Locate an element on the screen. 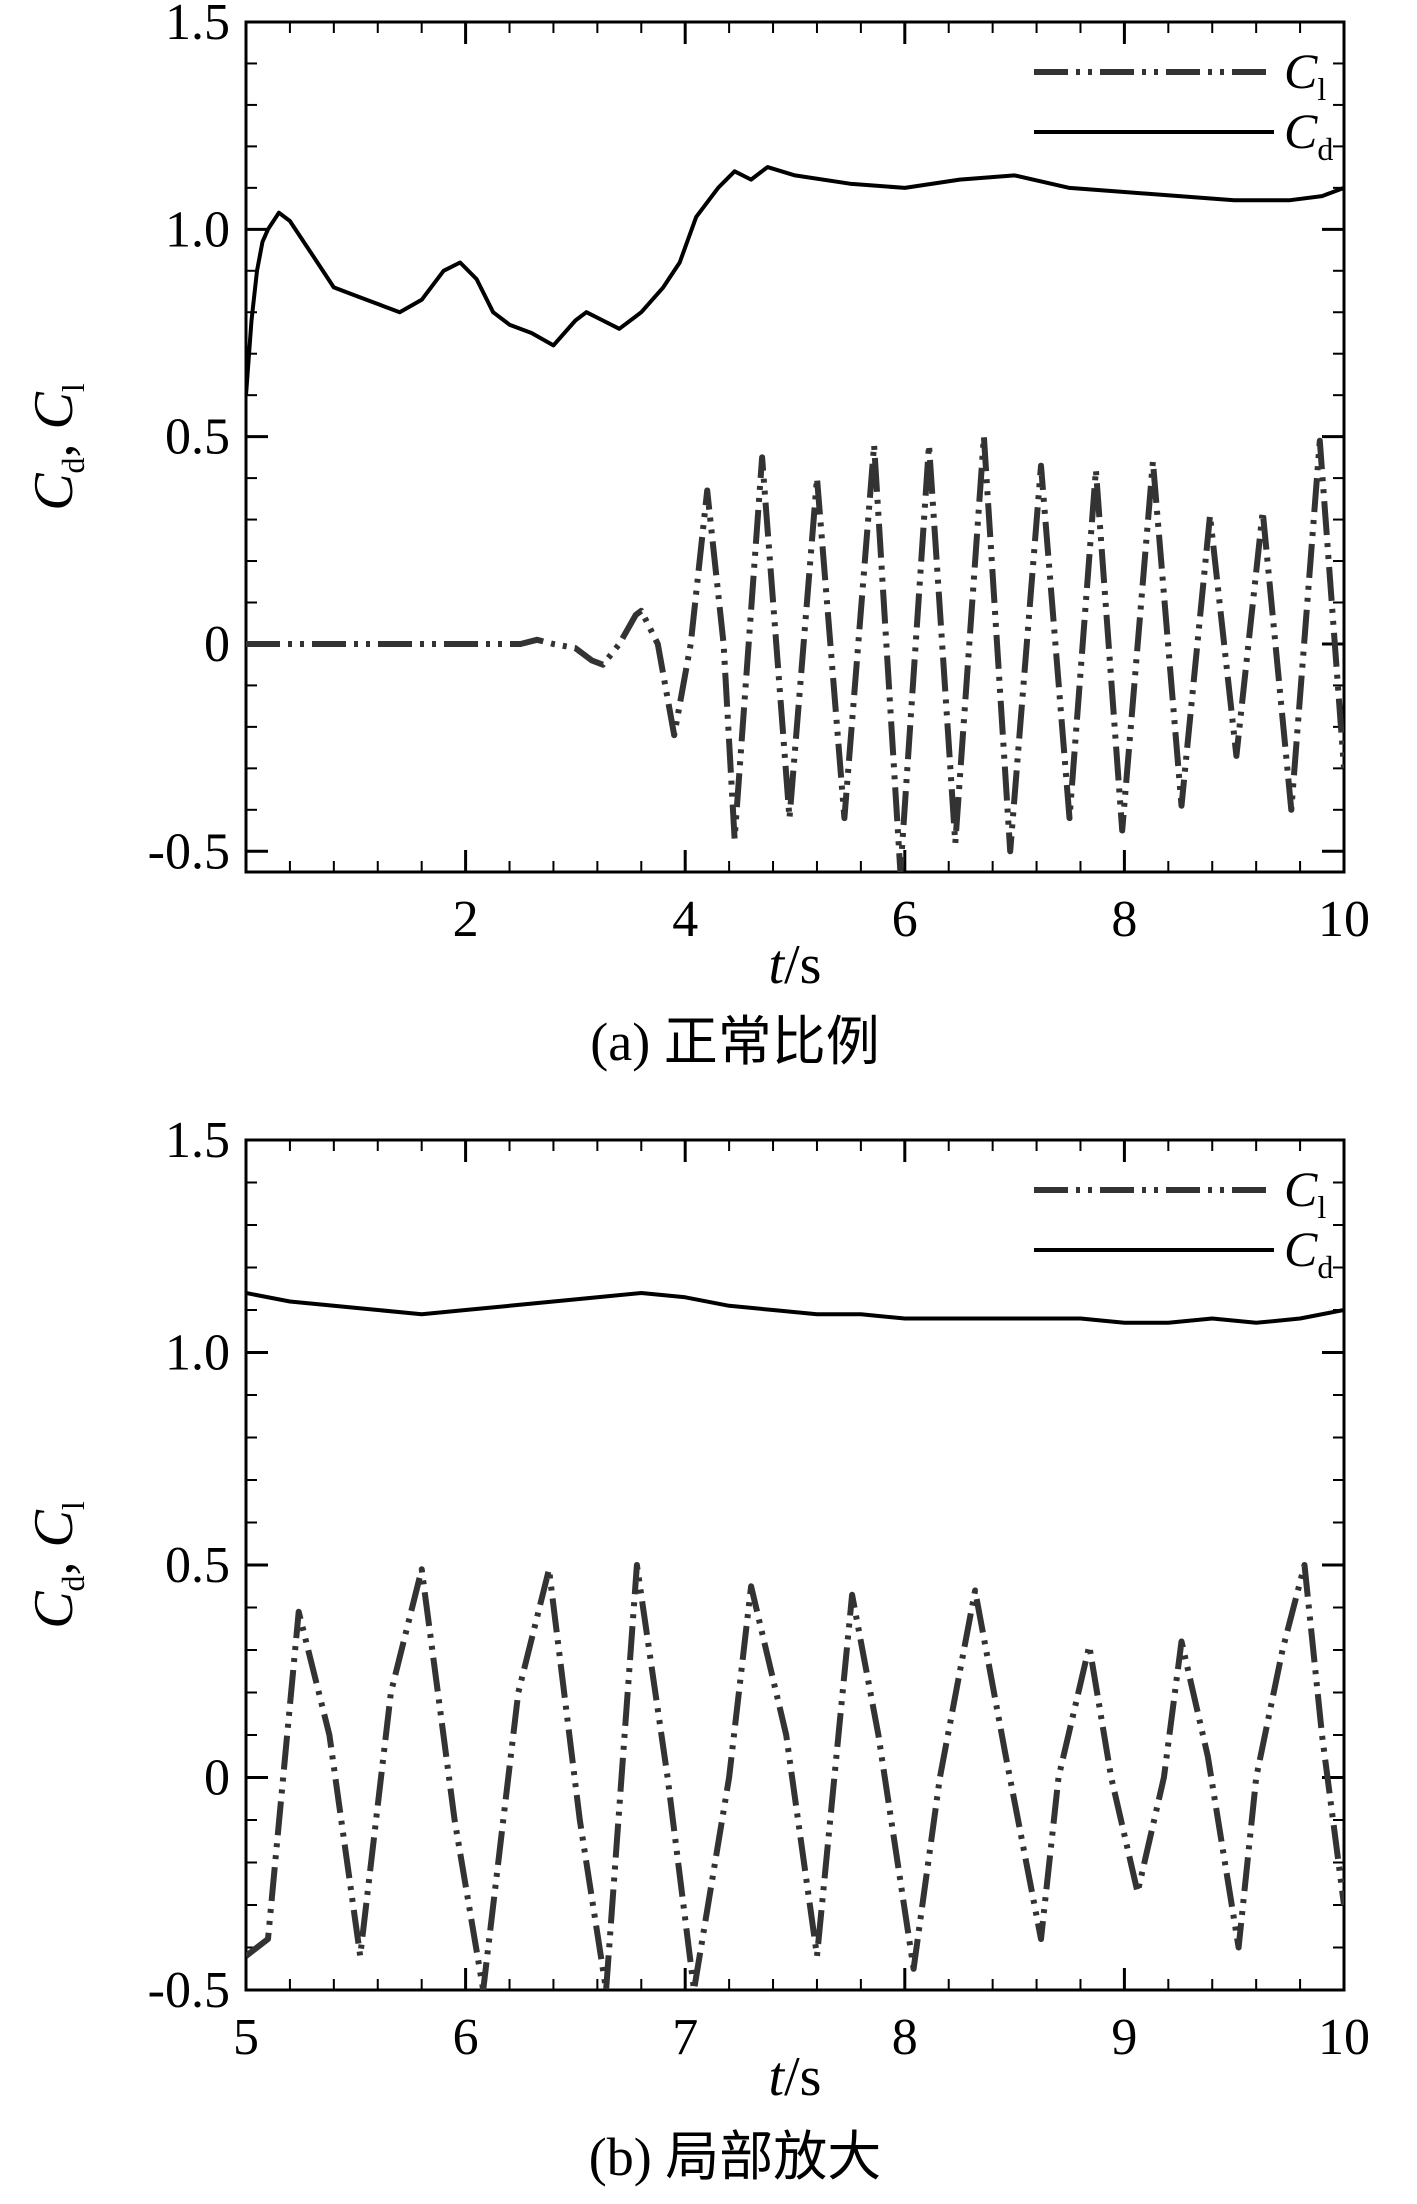 This screenshot has width=1417, height=2204. x-tick-label: 2 is located at coordinates (466, 919).